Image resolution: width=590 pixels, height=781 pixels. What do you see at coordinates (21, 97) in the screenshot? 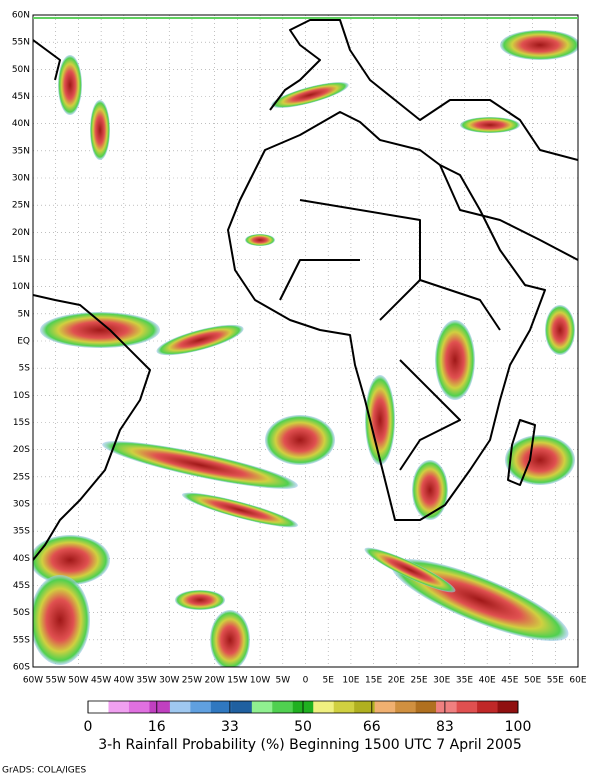
I see `lat-tick-label: 45N` at bounding box center [21, 97].